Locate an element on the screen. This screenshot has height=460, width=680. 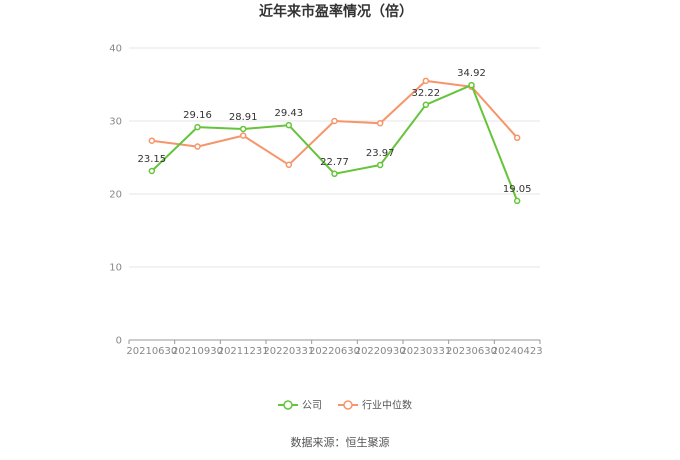
data-label: 23.15 is located at coordinates (152, 159).